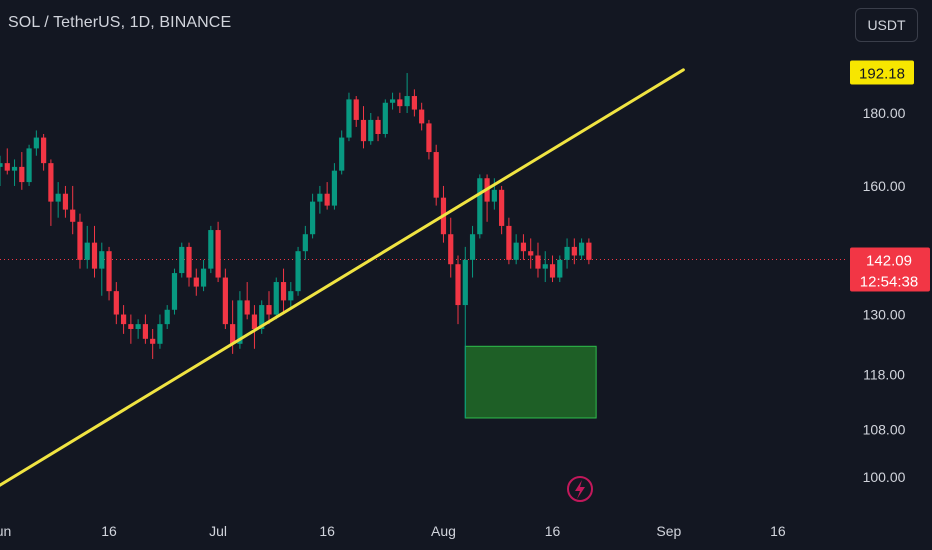 The image size is (932, 550). What do you see at coordinates (882, 72) in the screenshot?
I see `marked-price-badge` at bounding box center [882, 72].